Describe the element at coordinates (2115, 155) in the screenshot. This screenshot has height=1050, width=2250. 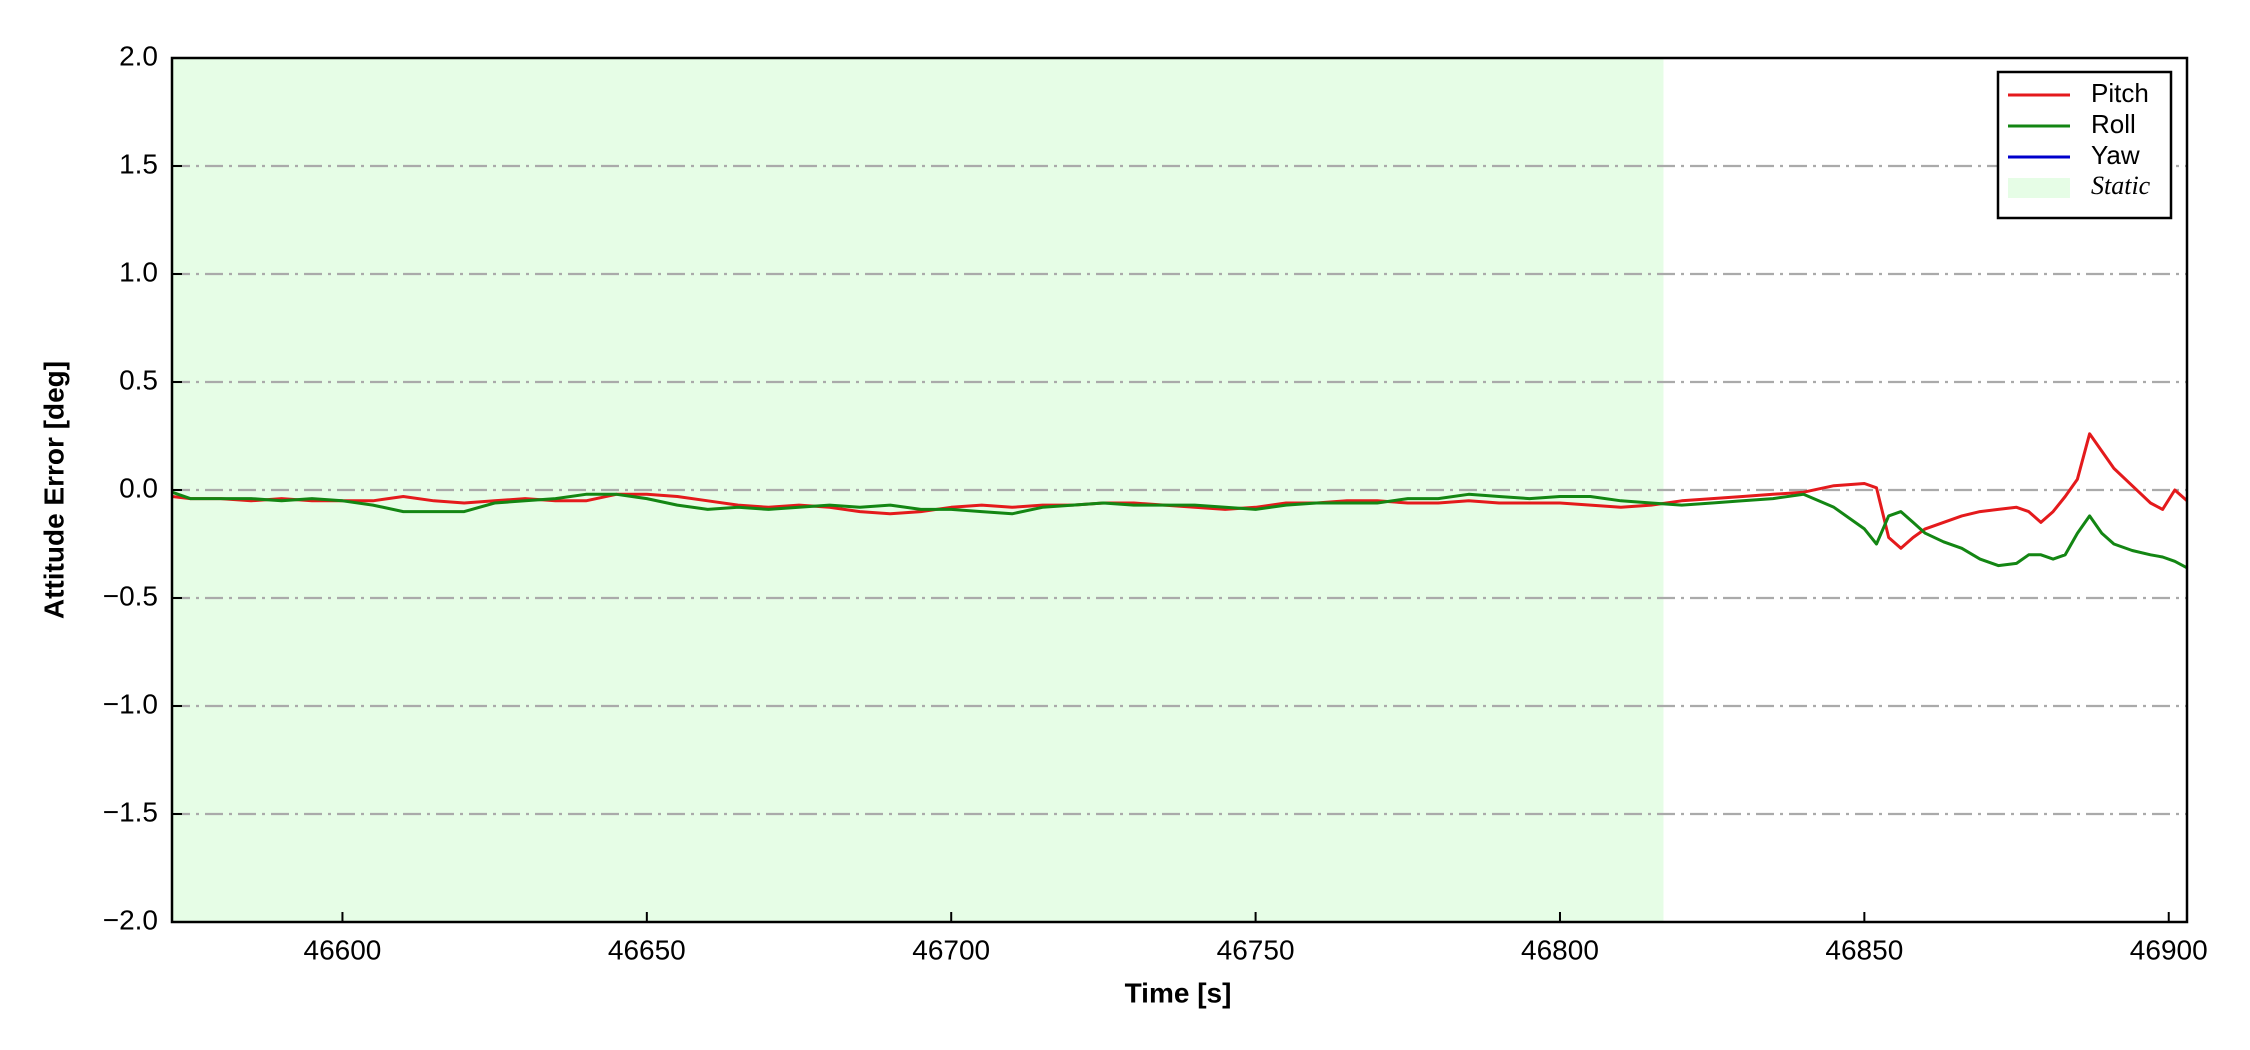
I see `legend-label: Yaw` at that location.